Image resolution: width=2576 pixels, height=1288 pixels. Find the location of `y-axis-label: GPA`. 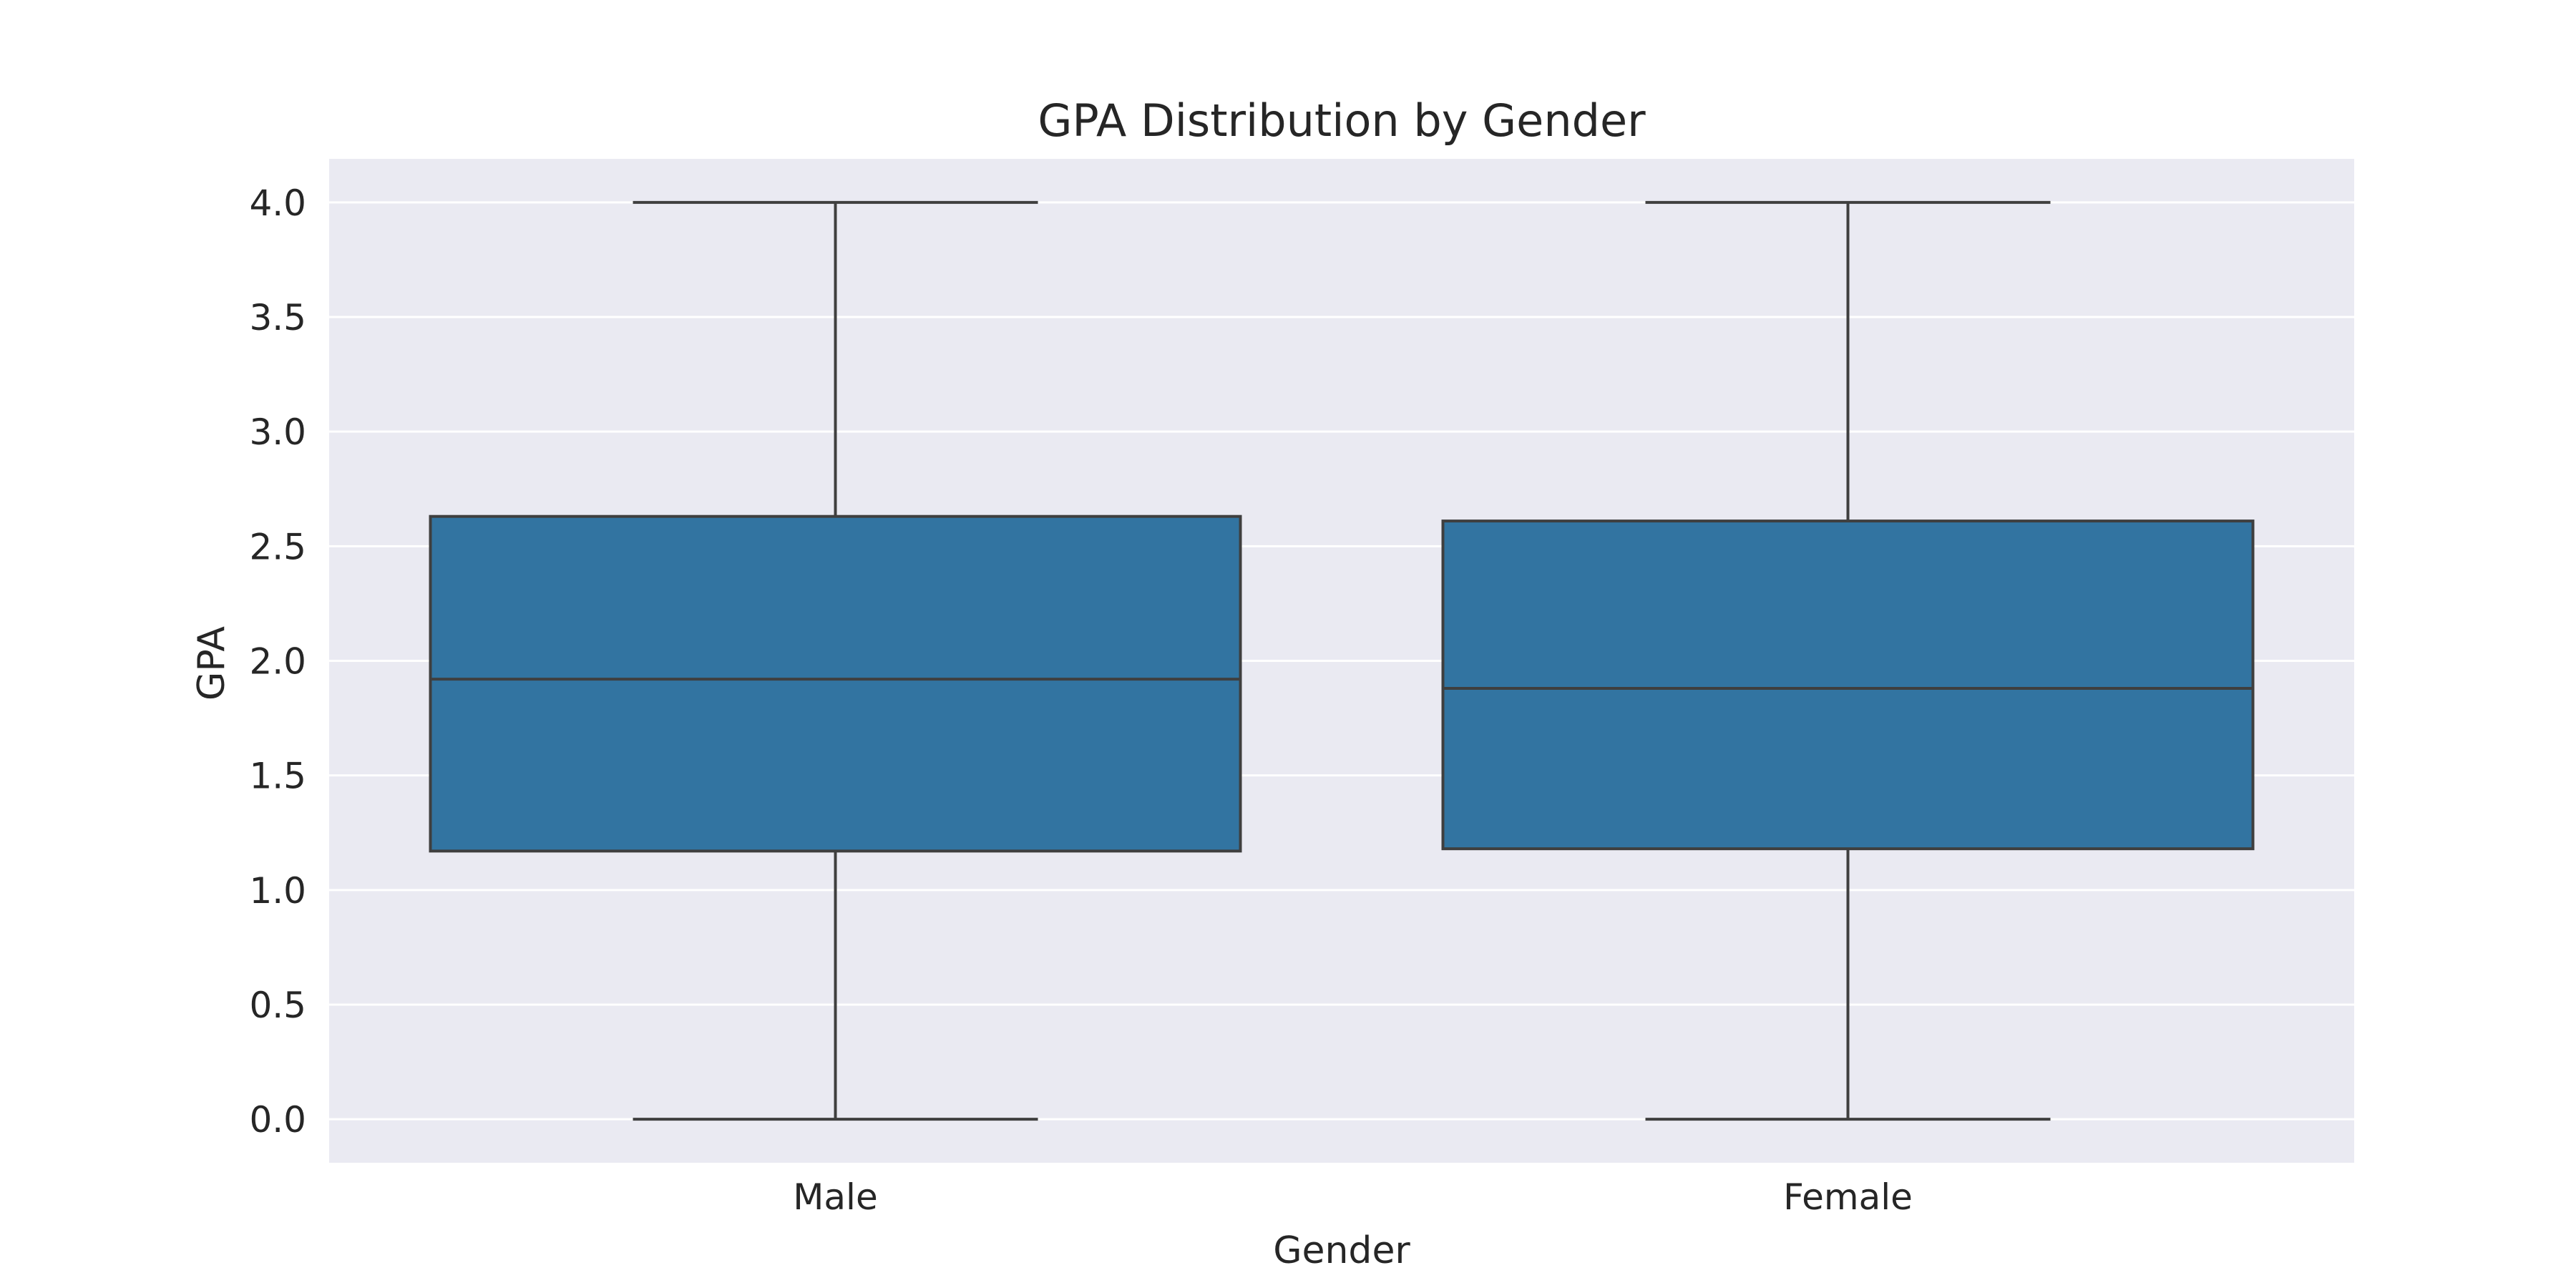

y-axis-label: GPA is located at coordinates (211, 663).